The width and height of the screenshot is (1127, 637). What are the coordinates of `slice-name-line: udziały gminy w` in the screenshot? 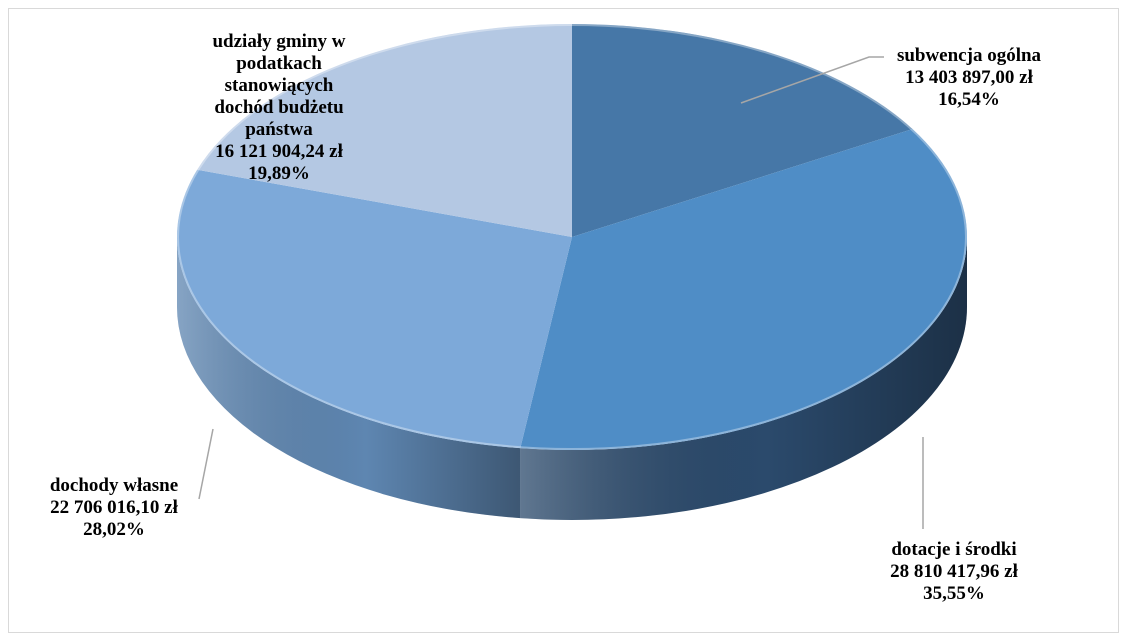 It's located at (279, 41).